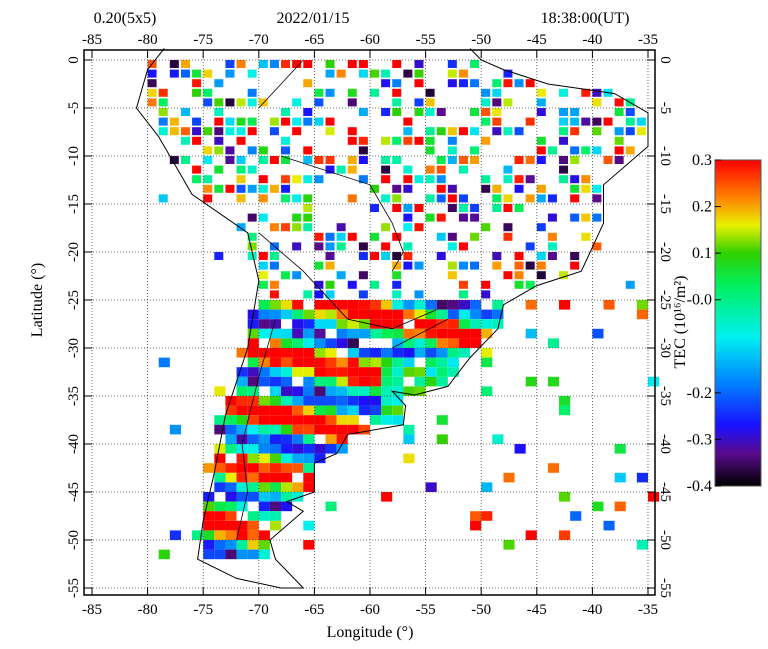 The height and width of the screenshot is (649, 768). I want to click on lat-tick-label-left: -5, so click(74, 108).